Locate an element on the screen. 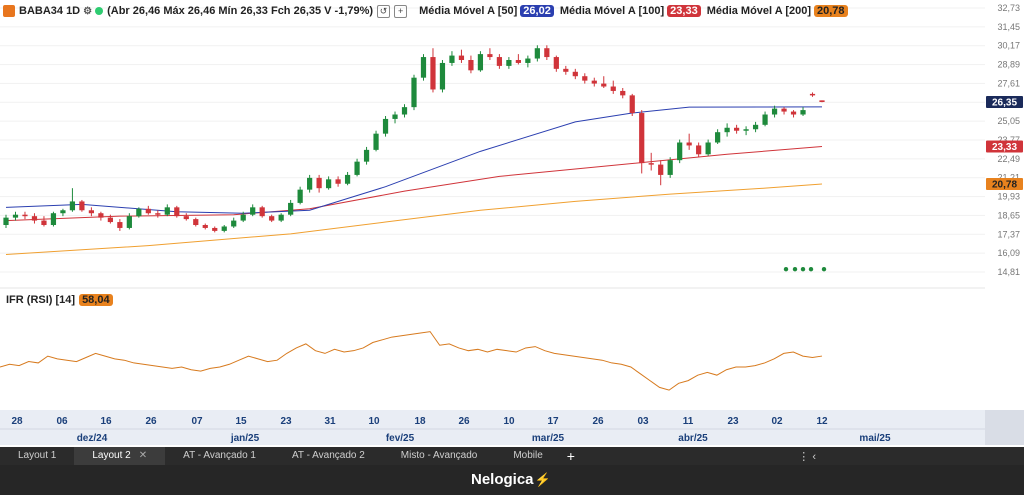 The image size is (1024, 495). price-axis-bg is located at coordinates (1004, 205).